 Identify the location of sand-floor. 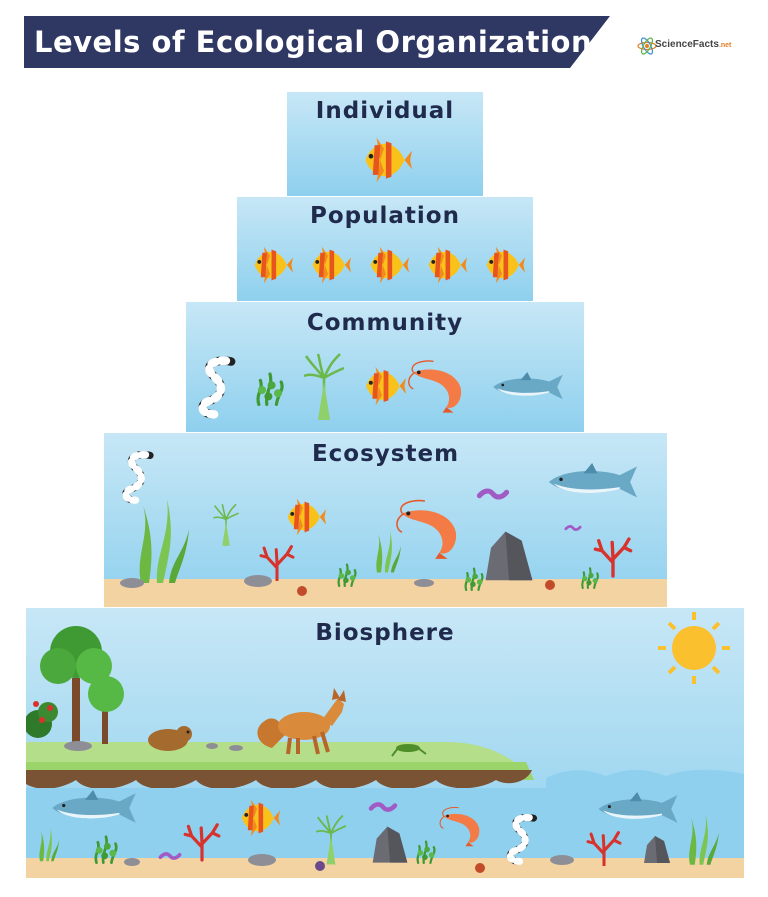
(385, 593).